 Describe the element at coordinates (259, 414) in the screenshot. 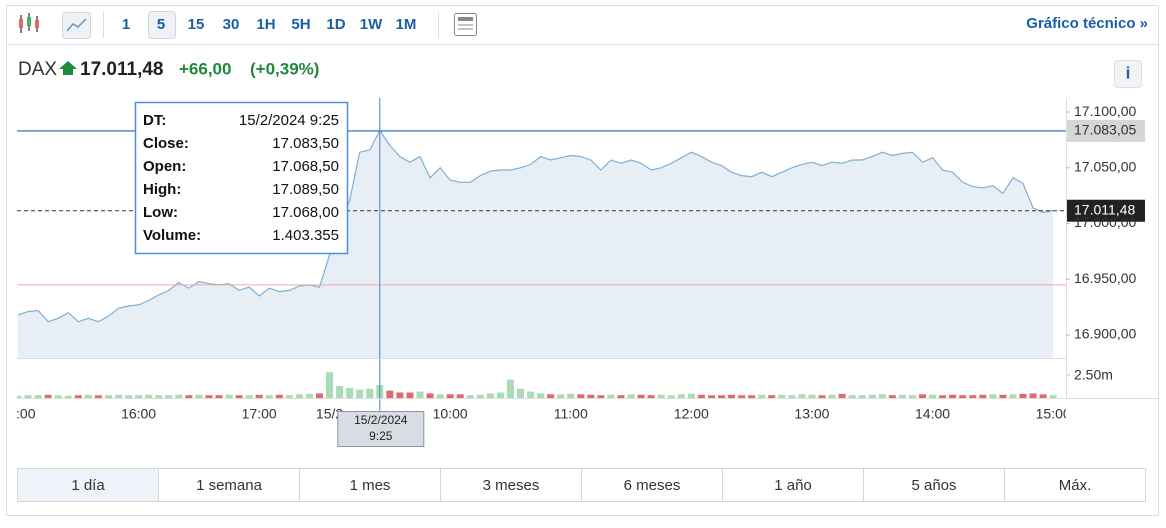

I see `x-tick-label: 17:00` at that location.